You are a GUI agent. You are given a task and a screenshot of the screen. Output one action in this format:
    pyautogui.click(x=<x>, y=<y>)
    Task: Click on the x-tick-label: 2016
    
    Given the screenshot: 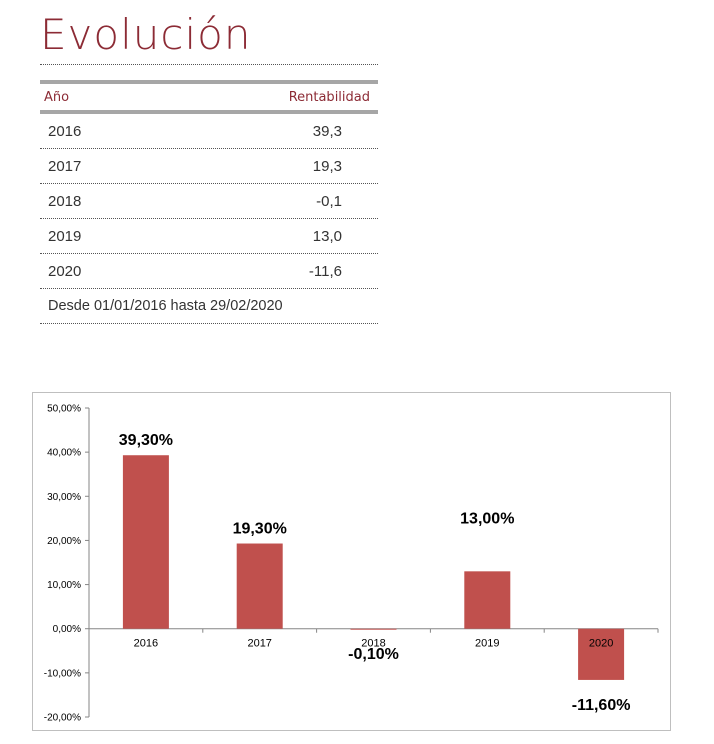 What is the action you would take?
    pyautogui.click(x=146, y=644)
    